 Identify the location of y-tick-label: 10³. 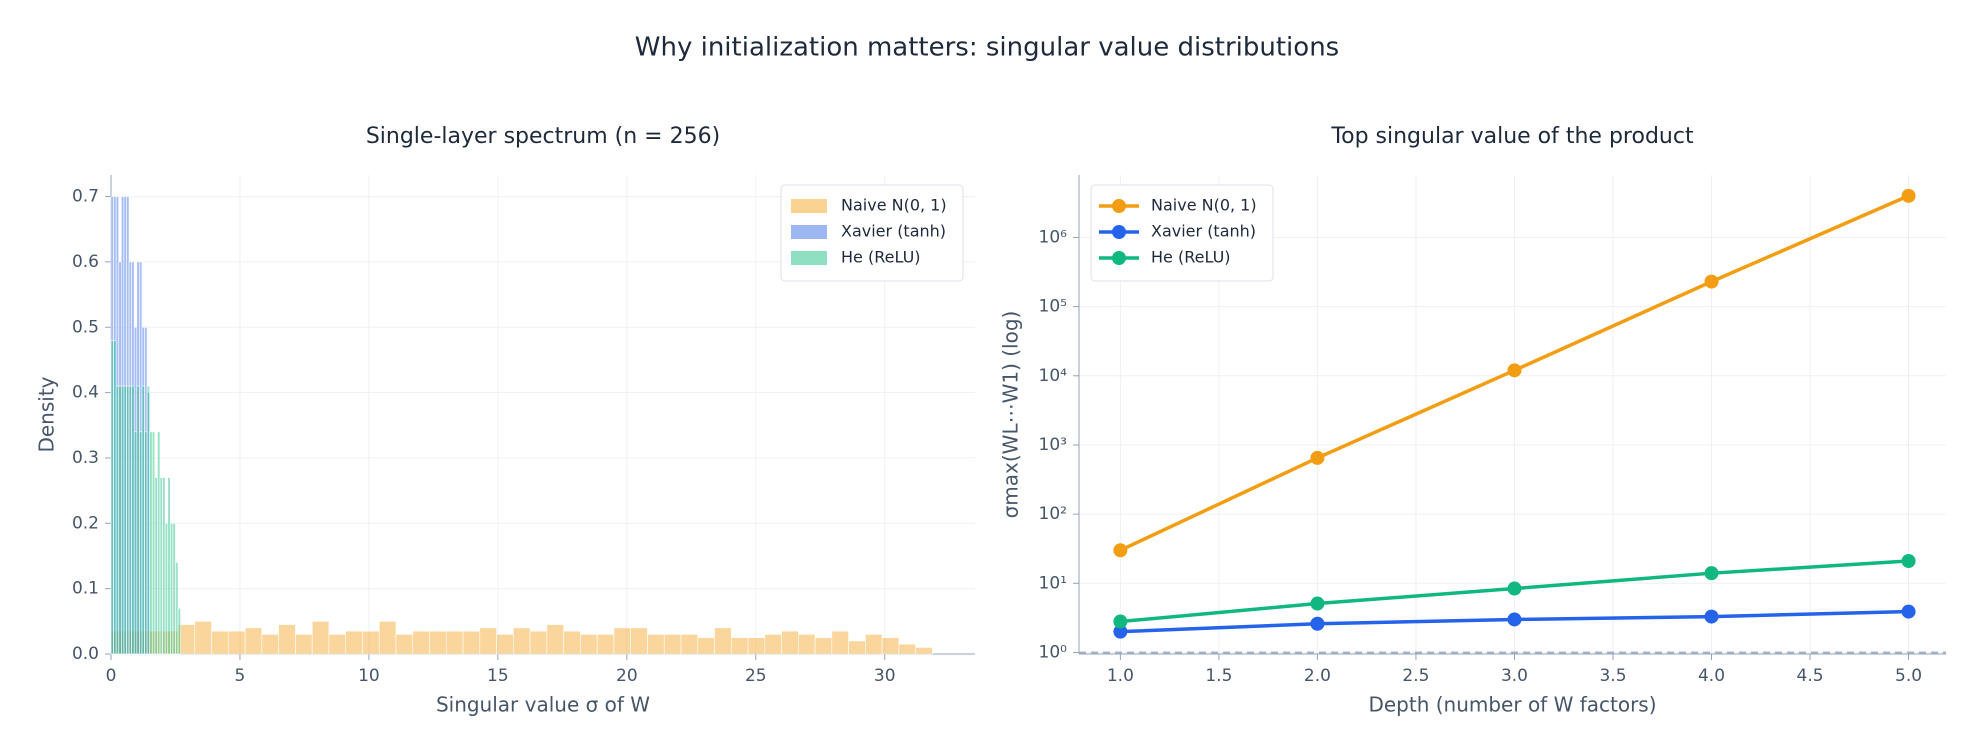
(1053, 445).